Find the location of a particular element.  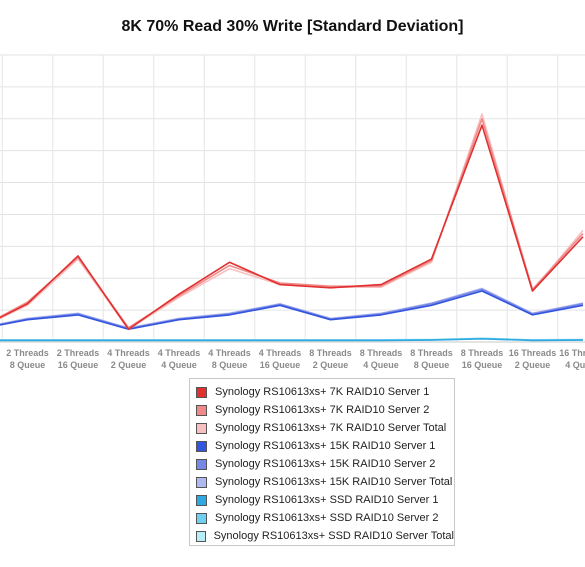

x-tick-label: 2 Threads 16 Queue is located at coordinates (78, 359).